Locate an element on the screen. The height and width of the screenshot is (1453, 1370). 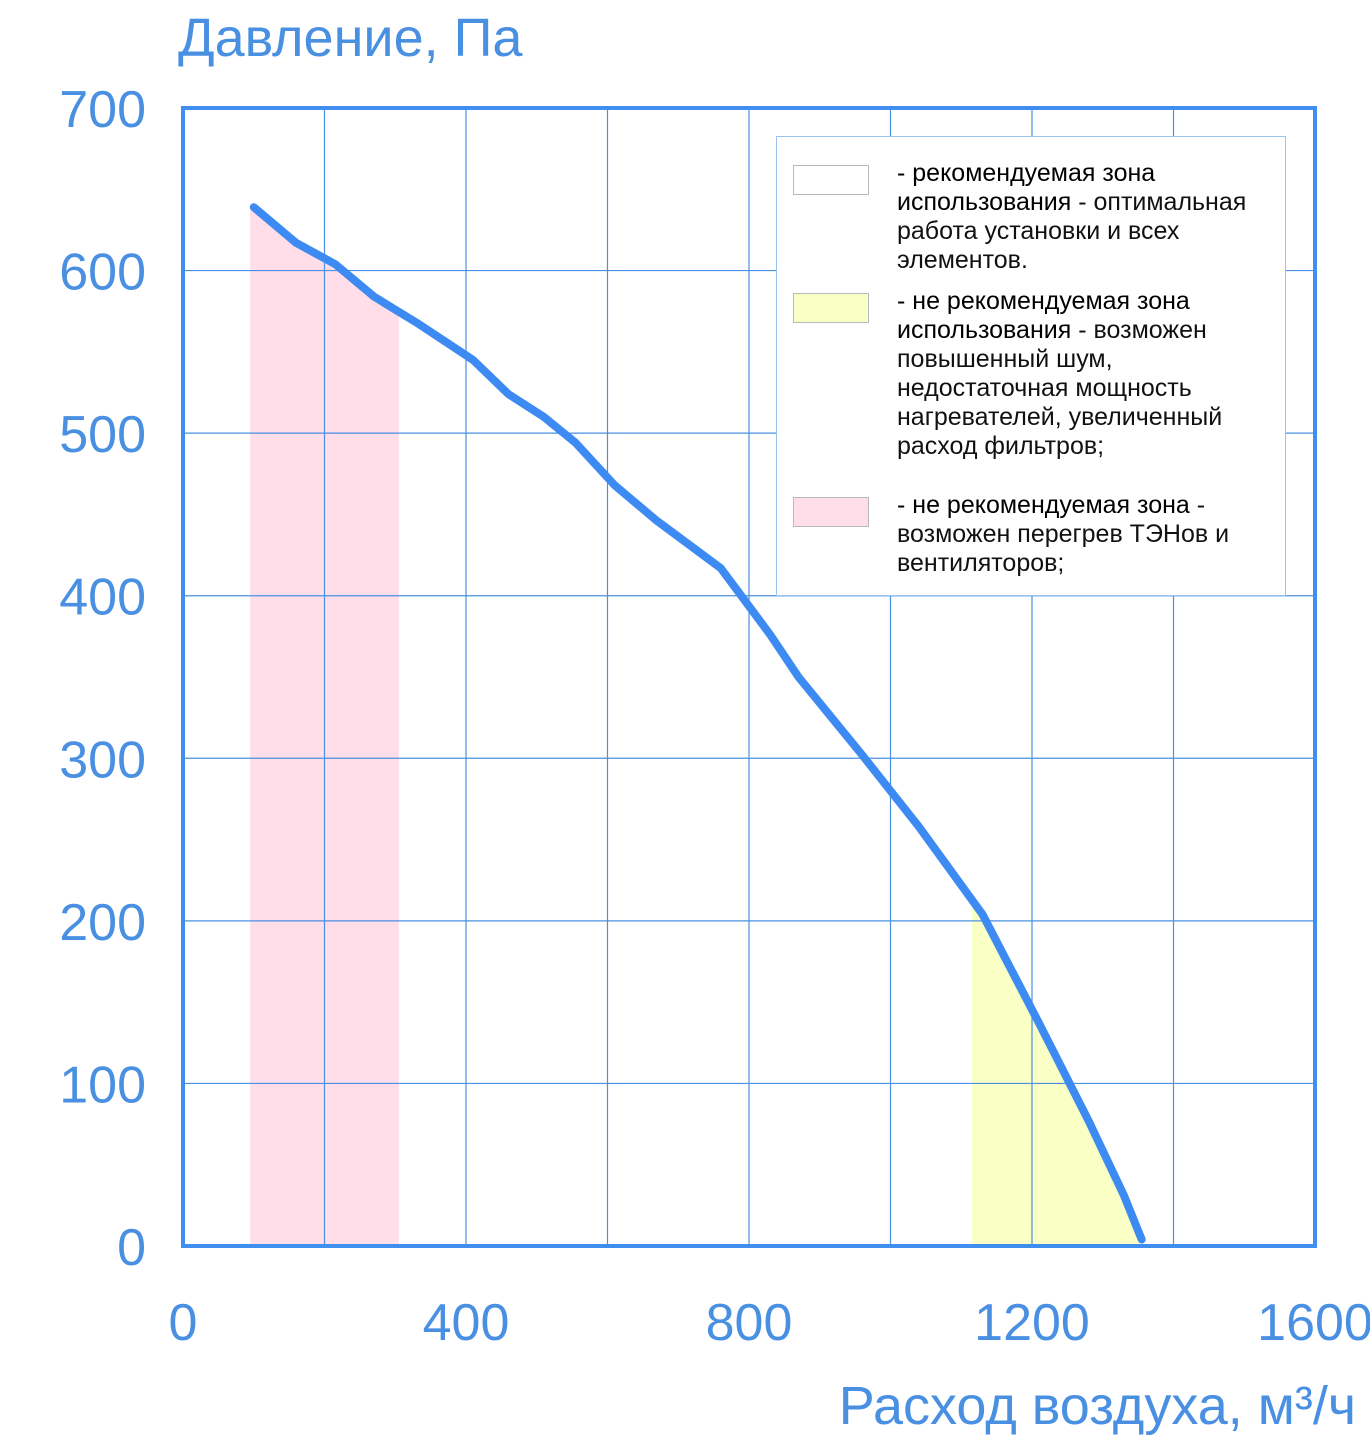
legend-item-title: - рекомендуемая зона использования is located at coordinates (1026, 187).